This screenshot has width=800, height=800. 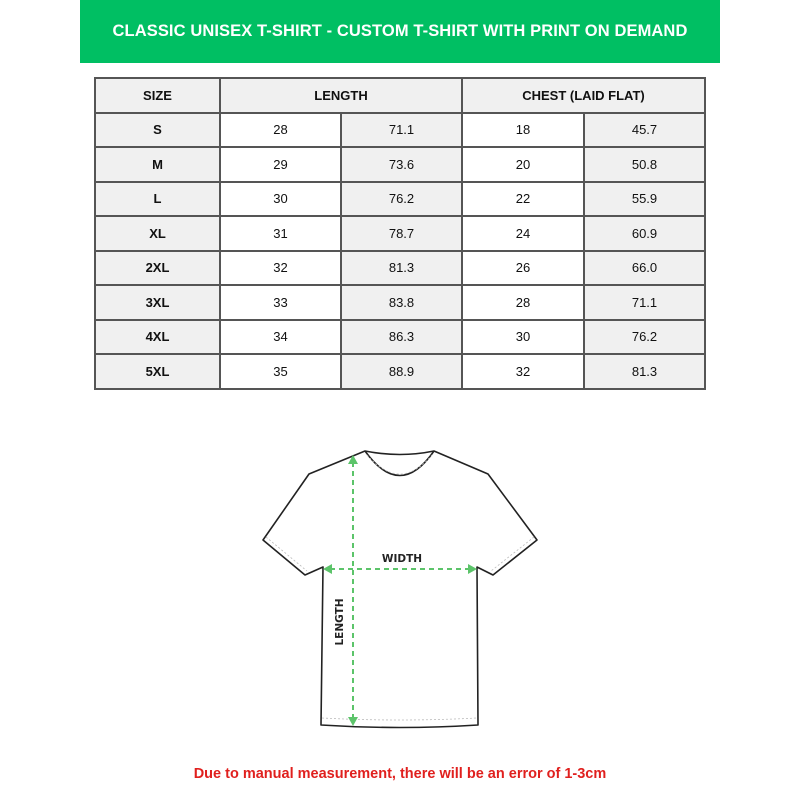 I want to click on width-label: WIDTH, so click(x=402, y=559).